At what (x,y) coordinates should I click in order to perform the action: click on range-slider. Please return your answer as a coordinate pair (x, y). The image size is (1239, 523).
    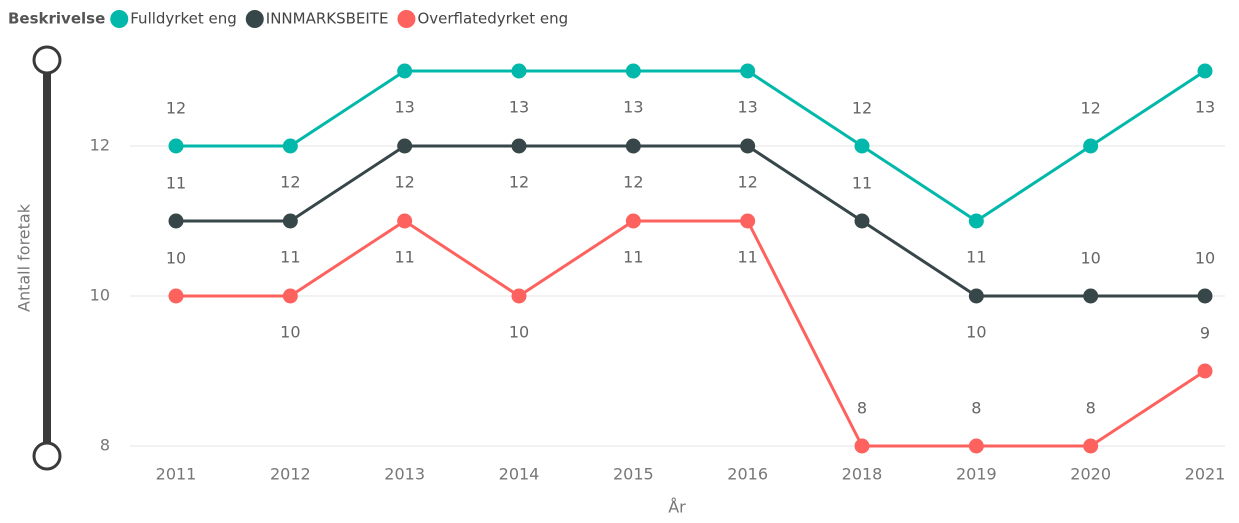
    Looking at the image, I should click on (47, 258).